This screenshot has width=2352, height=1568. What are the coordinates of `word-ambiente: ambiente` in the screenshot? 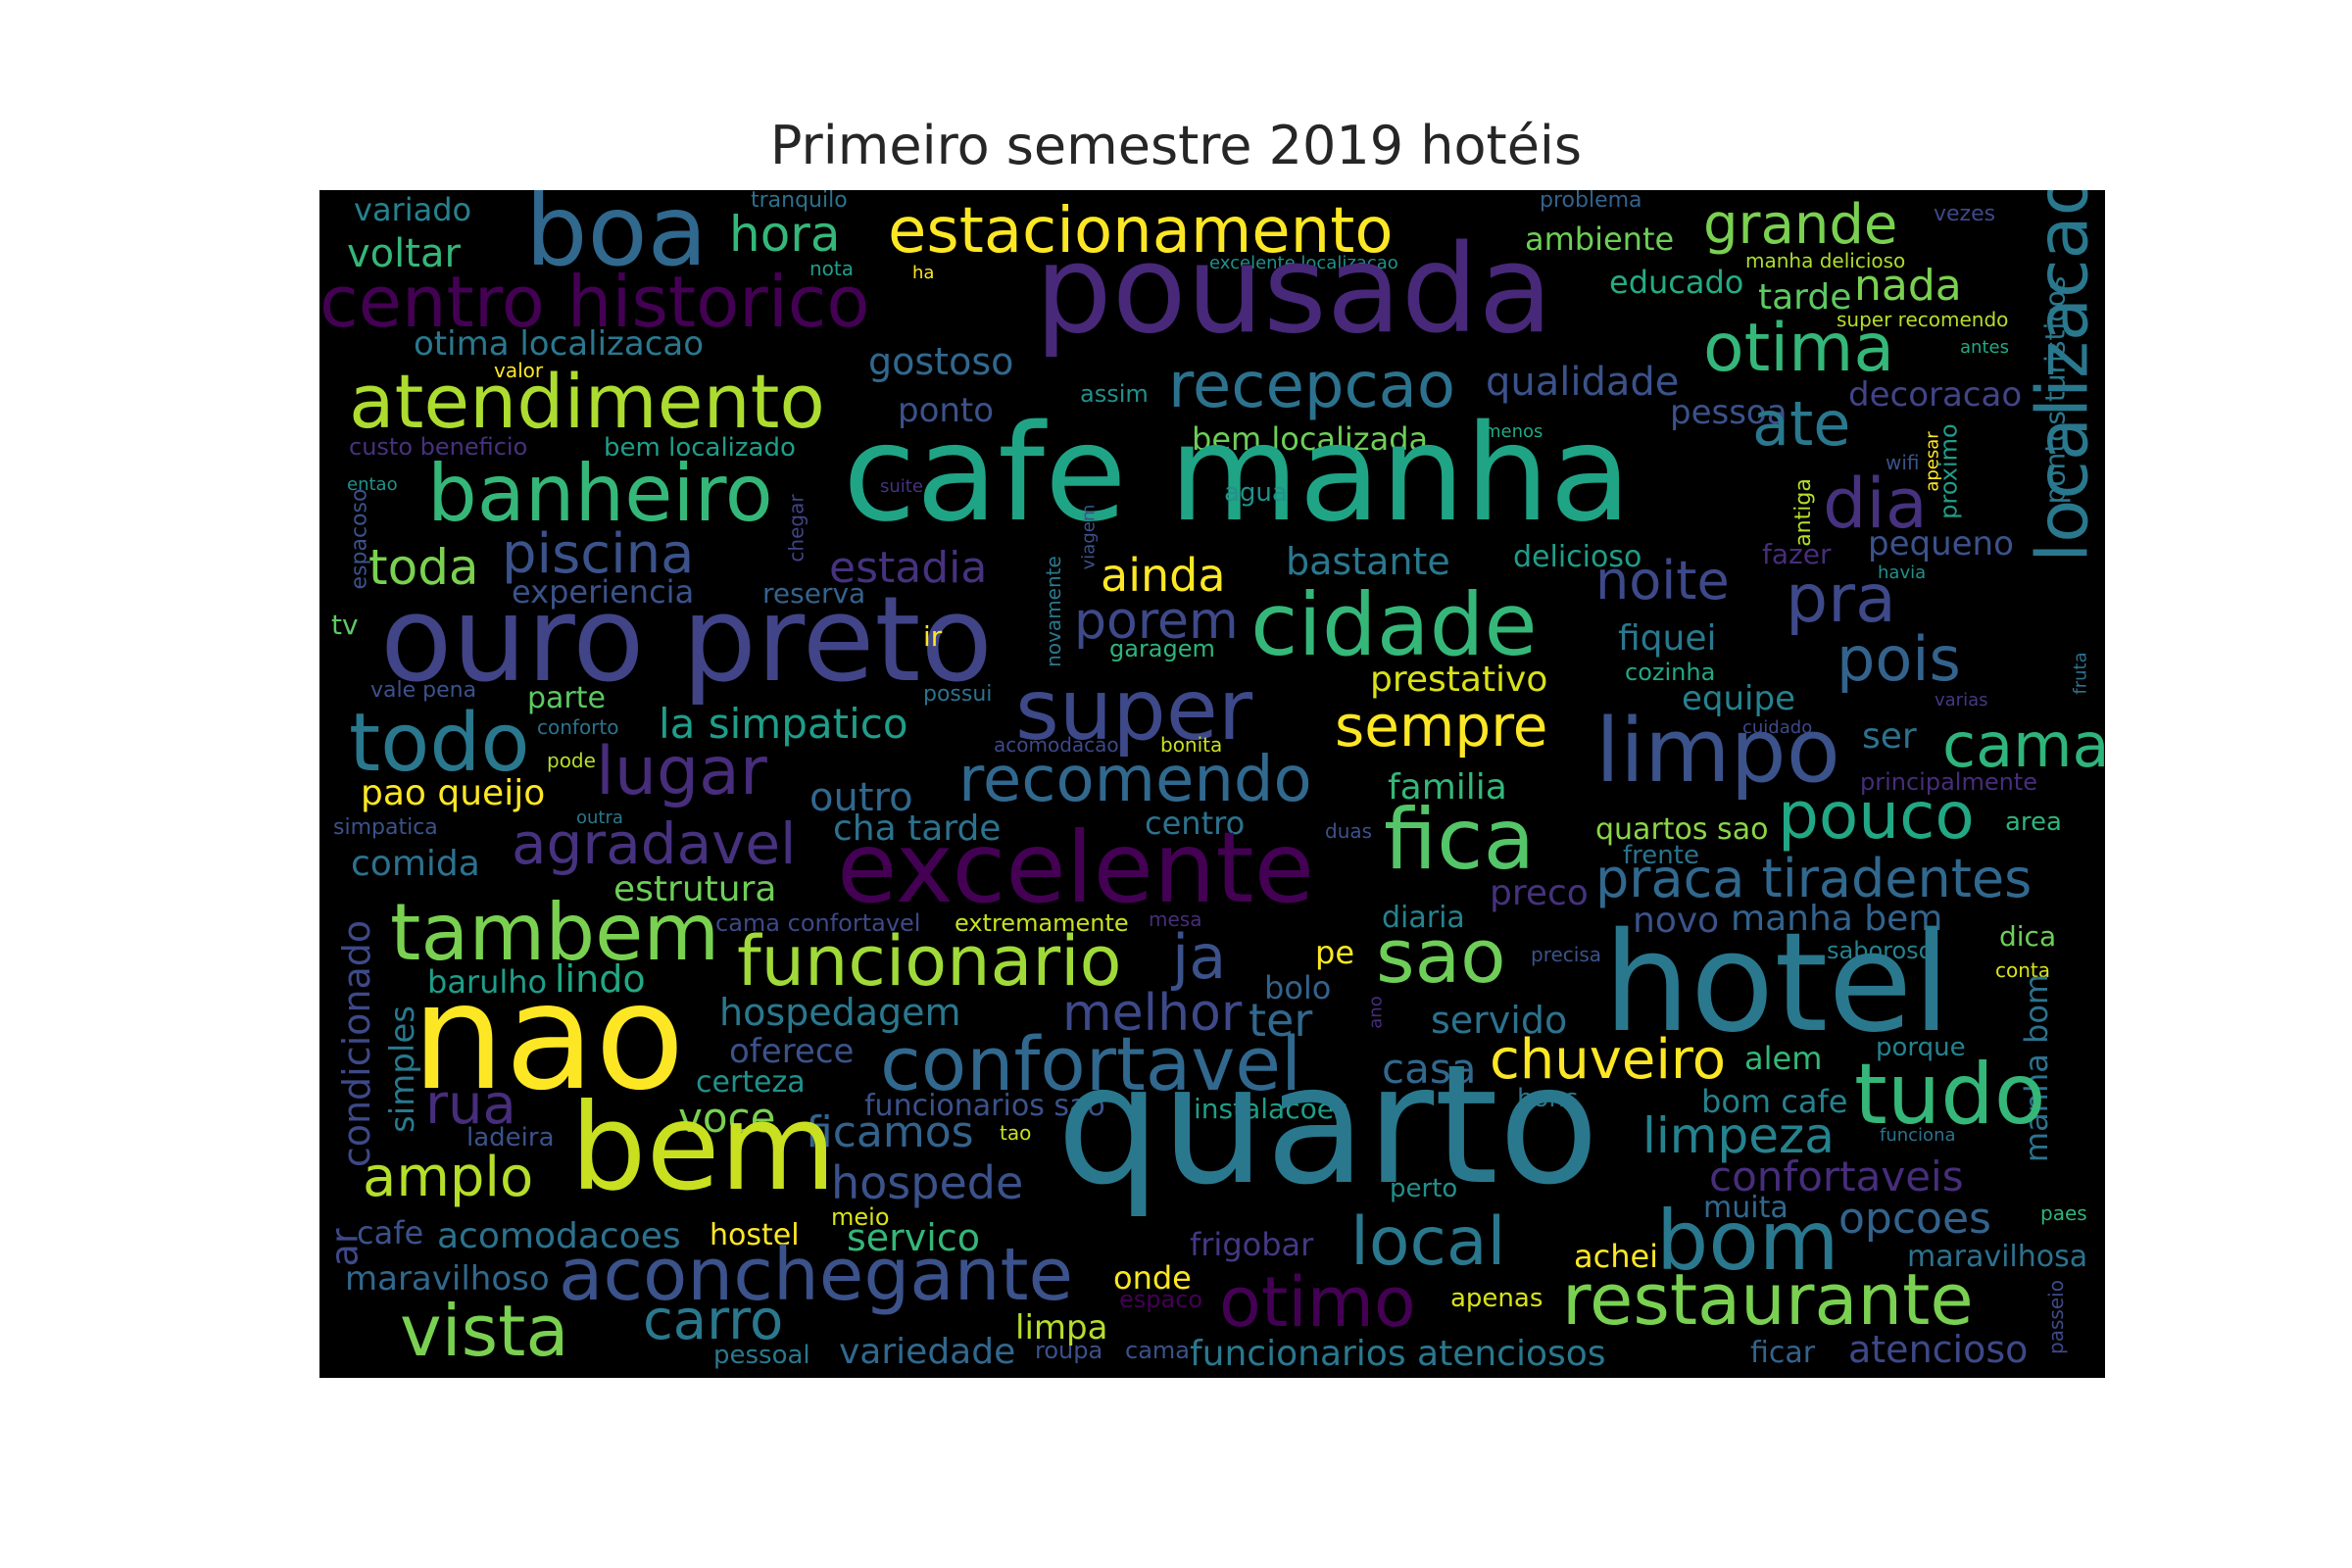 It's located at (1600, 239).